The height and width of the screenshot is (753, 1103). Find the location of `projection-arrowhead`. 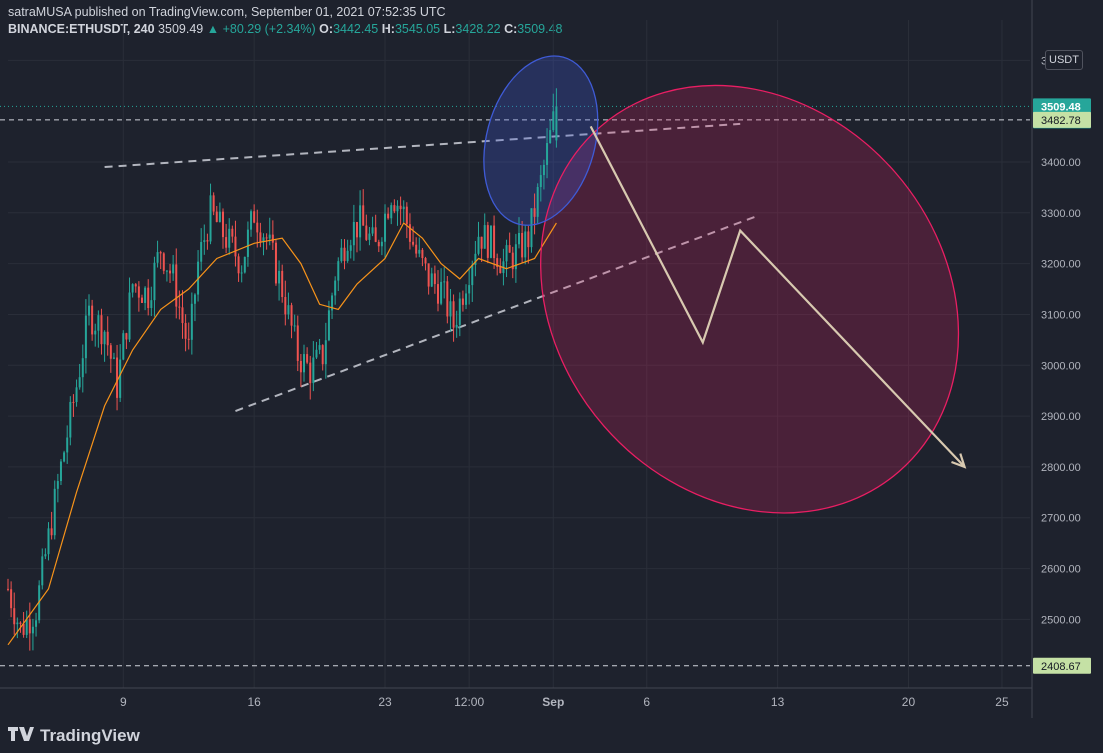

projection-arrowhead is located at coordinates (959, 461).